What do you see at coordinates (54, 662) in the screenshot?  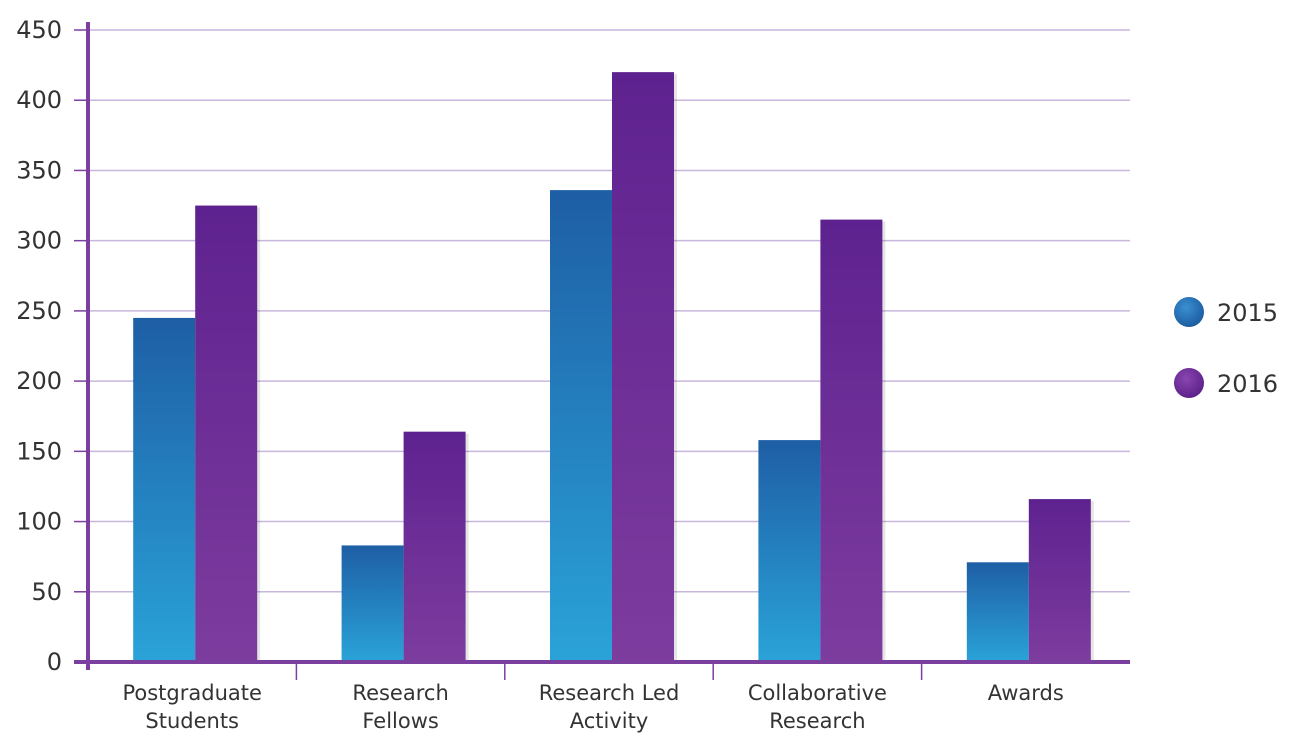 I see `y-tick-label-0: 0` at bounding box center [54, 662].